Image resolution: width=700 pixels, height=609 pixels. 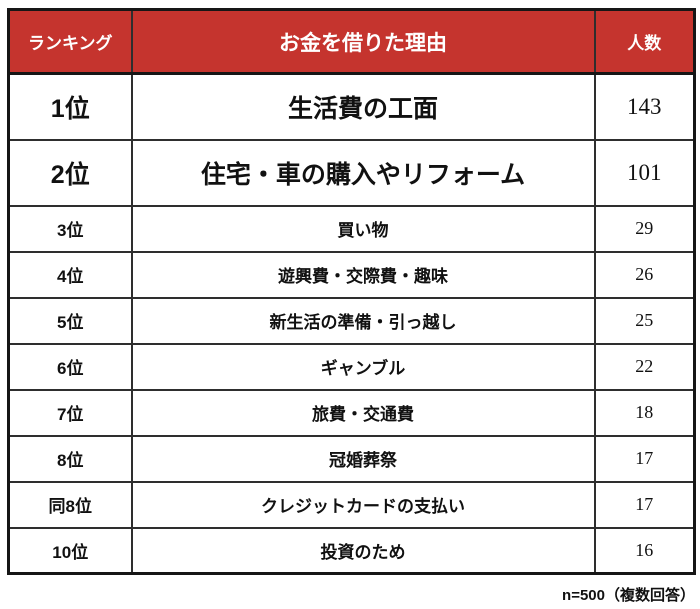 What do you see at coordinates (644, 172) in the screenshot?
I see `cell-count: 101` at bounding box center [644, 172].